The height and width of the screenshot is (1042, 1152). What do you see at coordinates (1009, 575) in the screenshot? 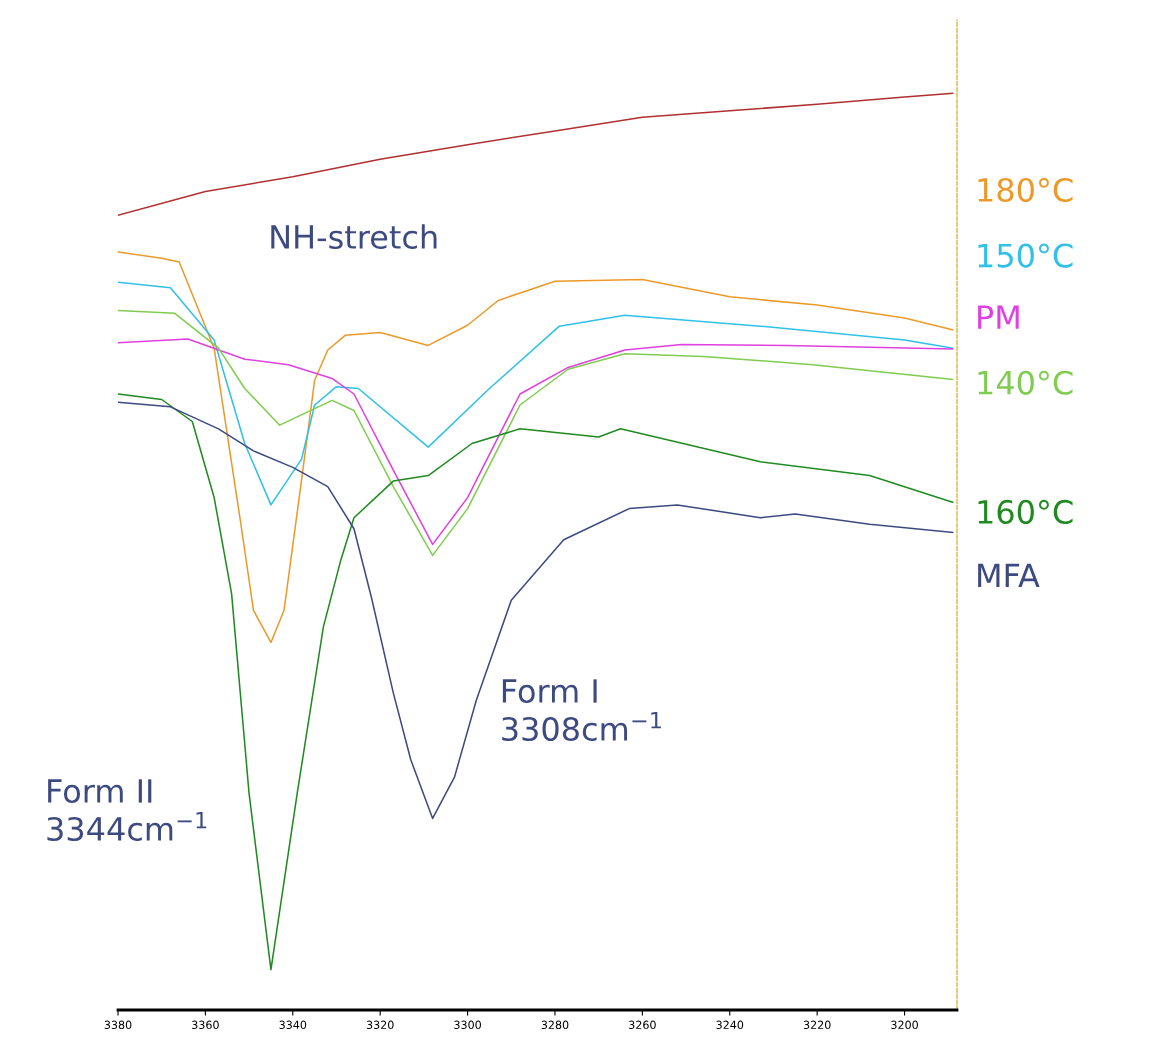
I see `series-label: MFA` at bounding box center [1009, 575].